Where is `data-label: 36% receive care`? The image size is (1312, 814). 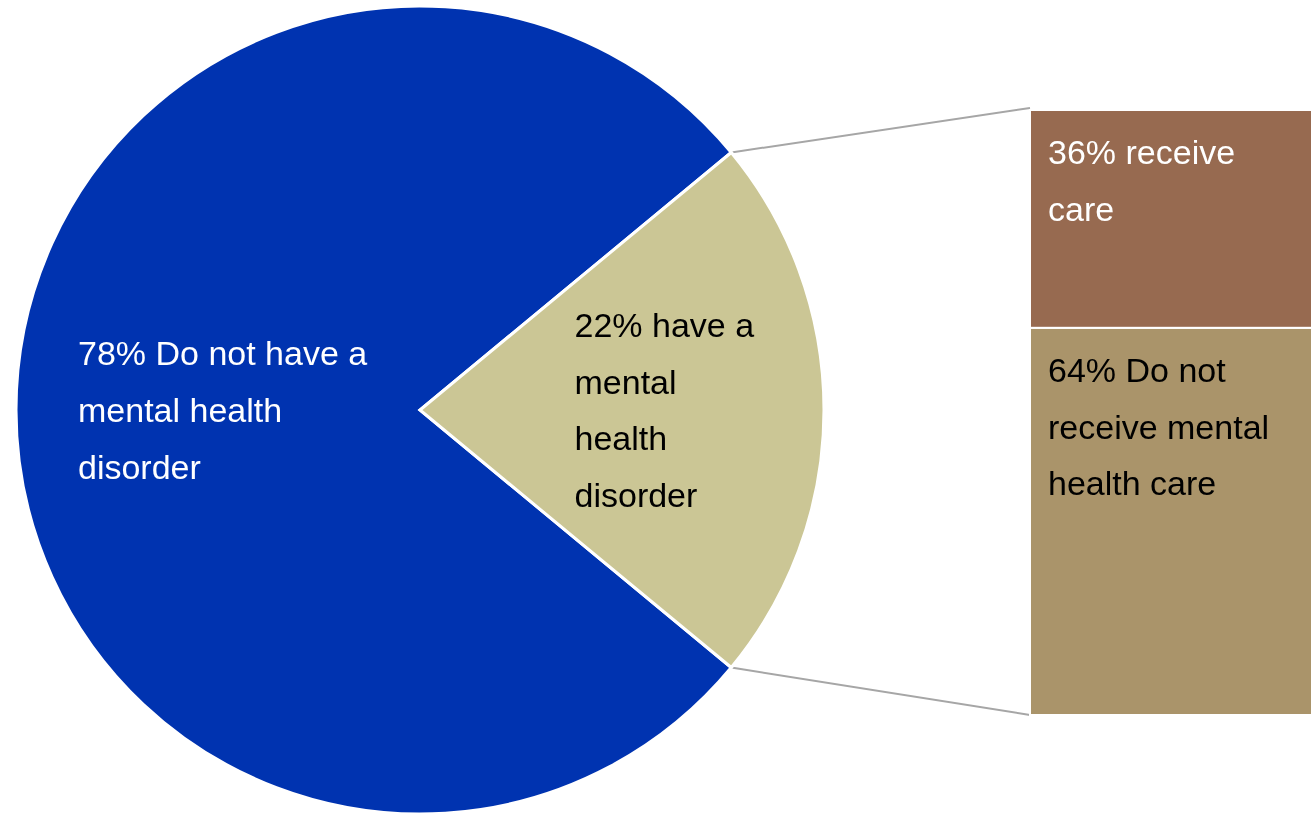
data-label: 36% receive care is located at coordinates (1142, 180).